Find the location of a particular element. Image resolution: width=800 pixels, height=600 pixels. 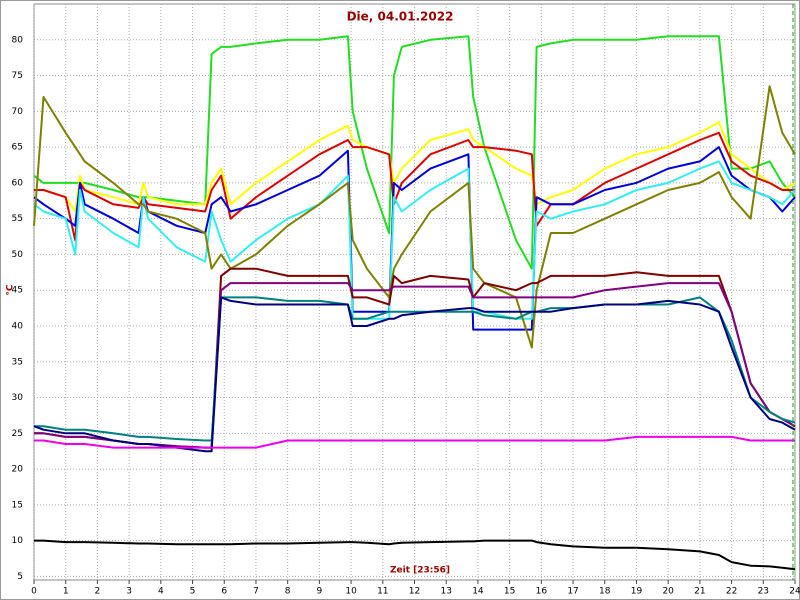

x-tick-label: 19 is located at coordinates (637, 592).